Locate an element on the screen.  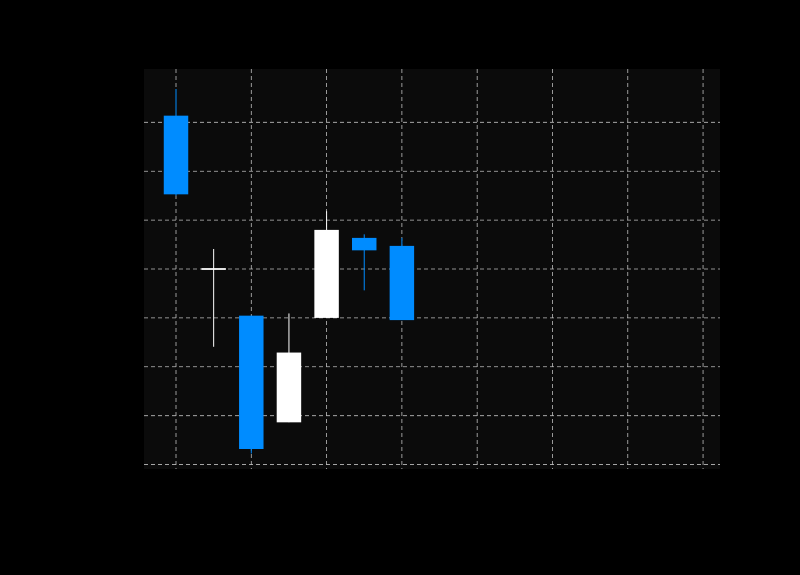
x-tick-label: 12 is located at coordinates (627, 483).